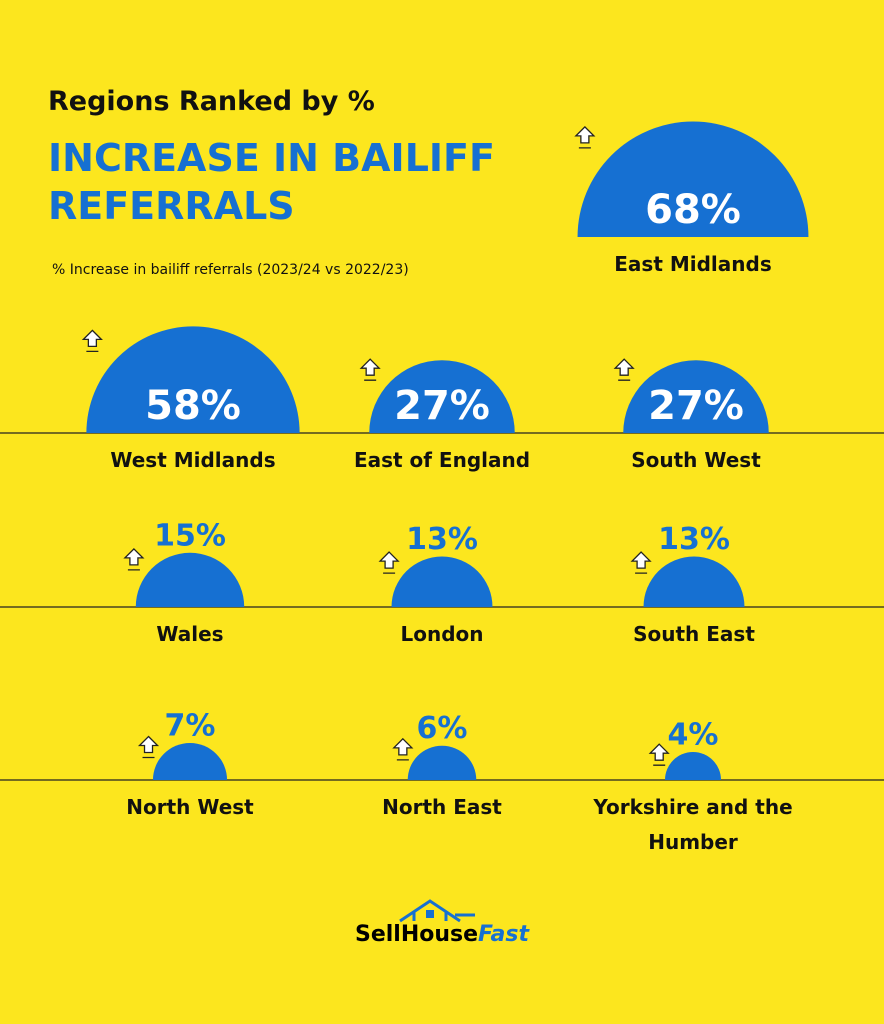 The width and height of the screenshot is (884, 1024). What do you see at coordinates (442, 460) in the screenshot?
I see `category-label: East of England` at bounding box center [442, 460].